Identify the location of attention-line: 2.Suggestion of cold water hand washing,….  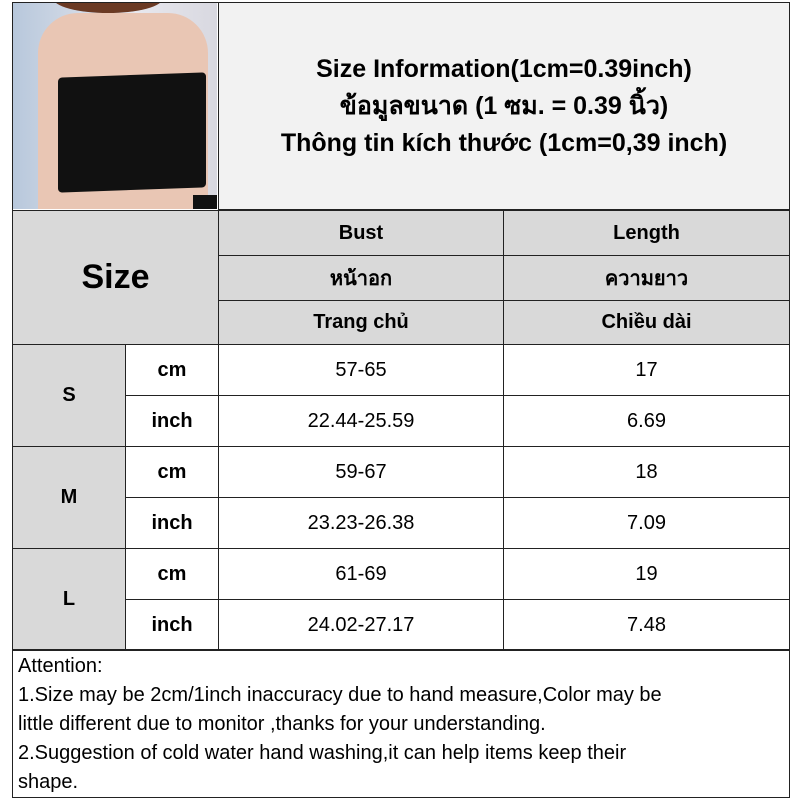
(322, 753).